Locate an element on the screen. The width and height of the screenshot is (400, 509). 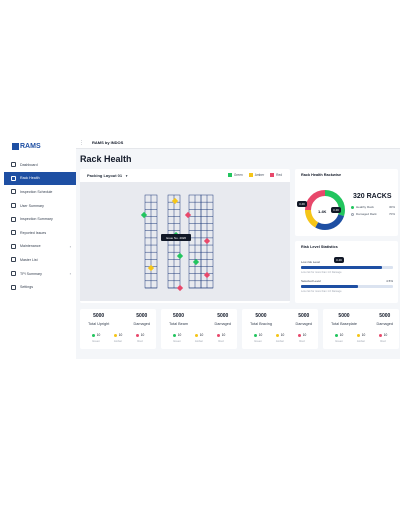
page-title: Rack Health is located at coordinates (106, 159).